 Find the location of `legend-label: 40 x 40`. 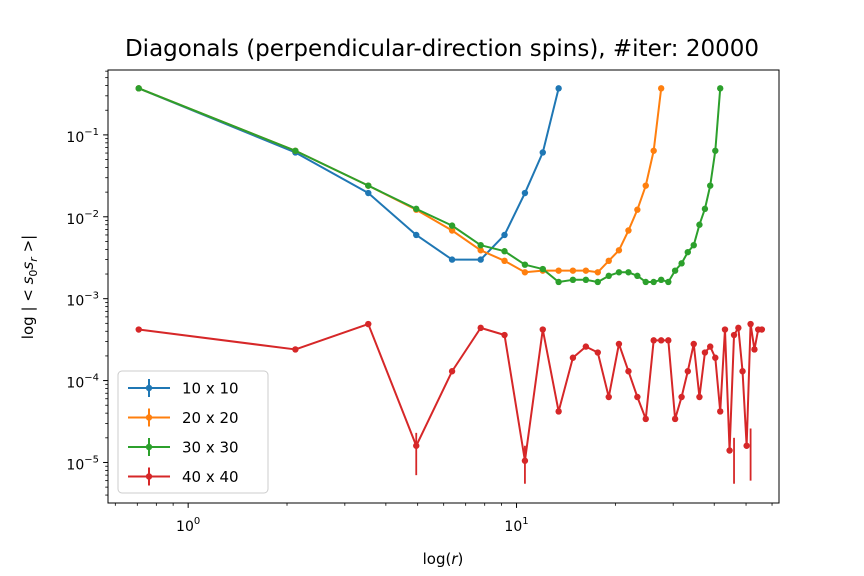

legend-label: 40 x 40 is located at coordinates (210, 477).